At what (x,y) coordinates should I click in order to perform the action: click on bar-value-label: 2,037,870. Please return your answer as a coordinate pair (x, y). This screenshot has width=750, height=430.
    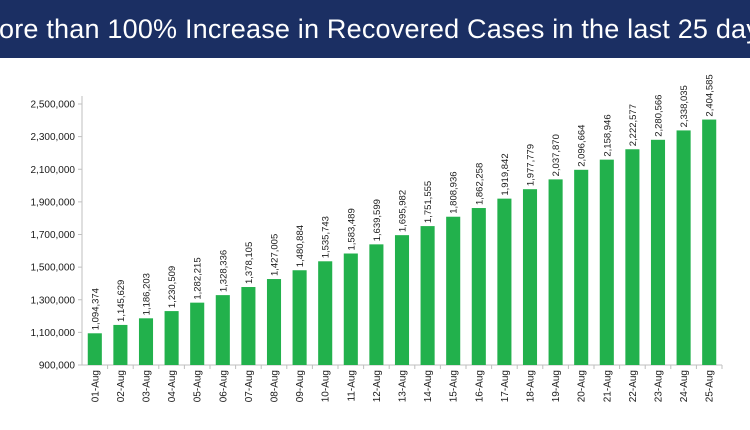
    Looking at the image, I should click on (556, 155).